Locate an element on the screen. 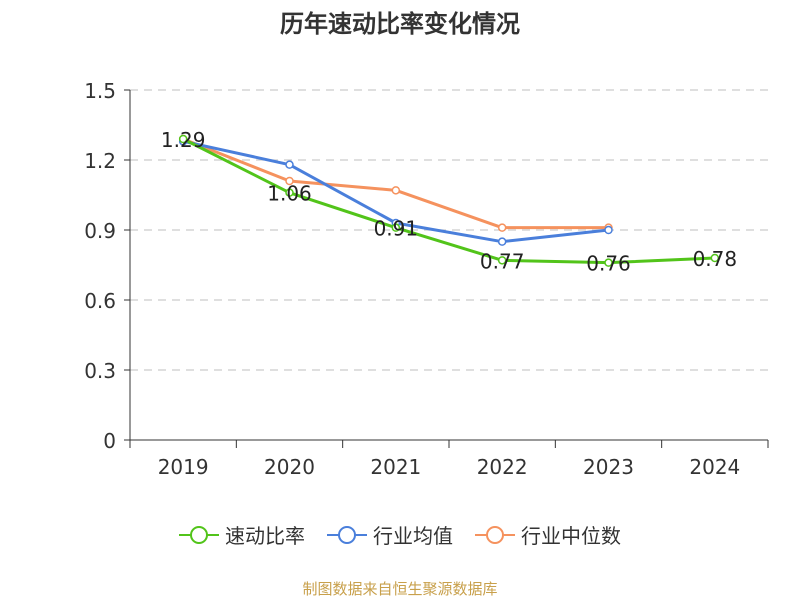 The height and width of the screenshot is (600, 800). y-tick-label: 0 is located at coordinates (109, 441).